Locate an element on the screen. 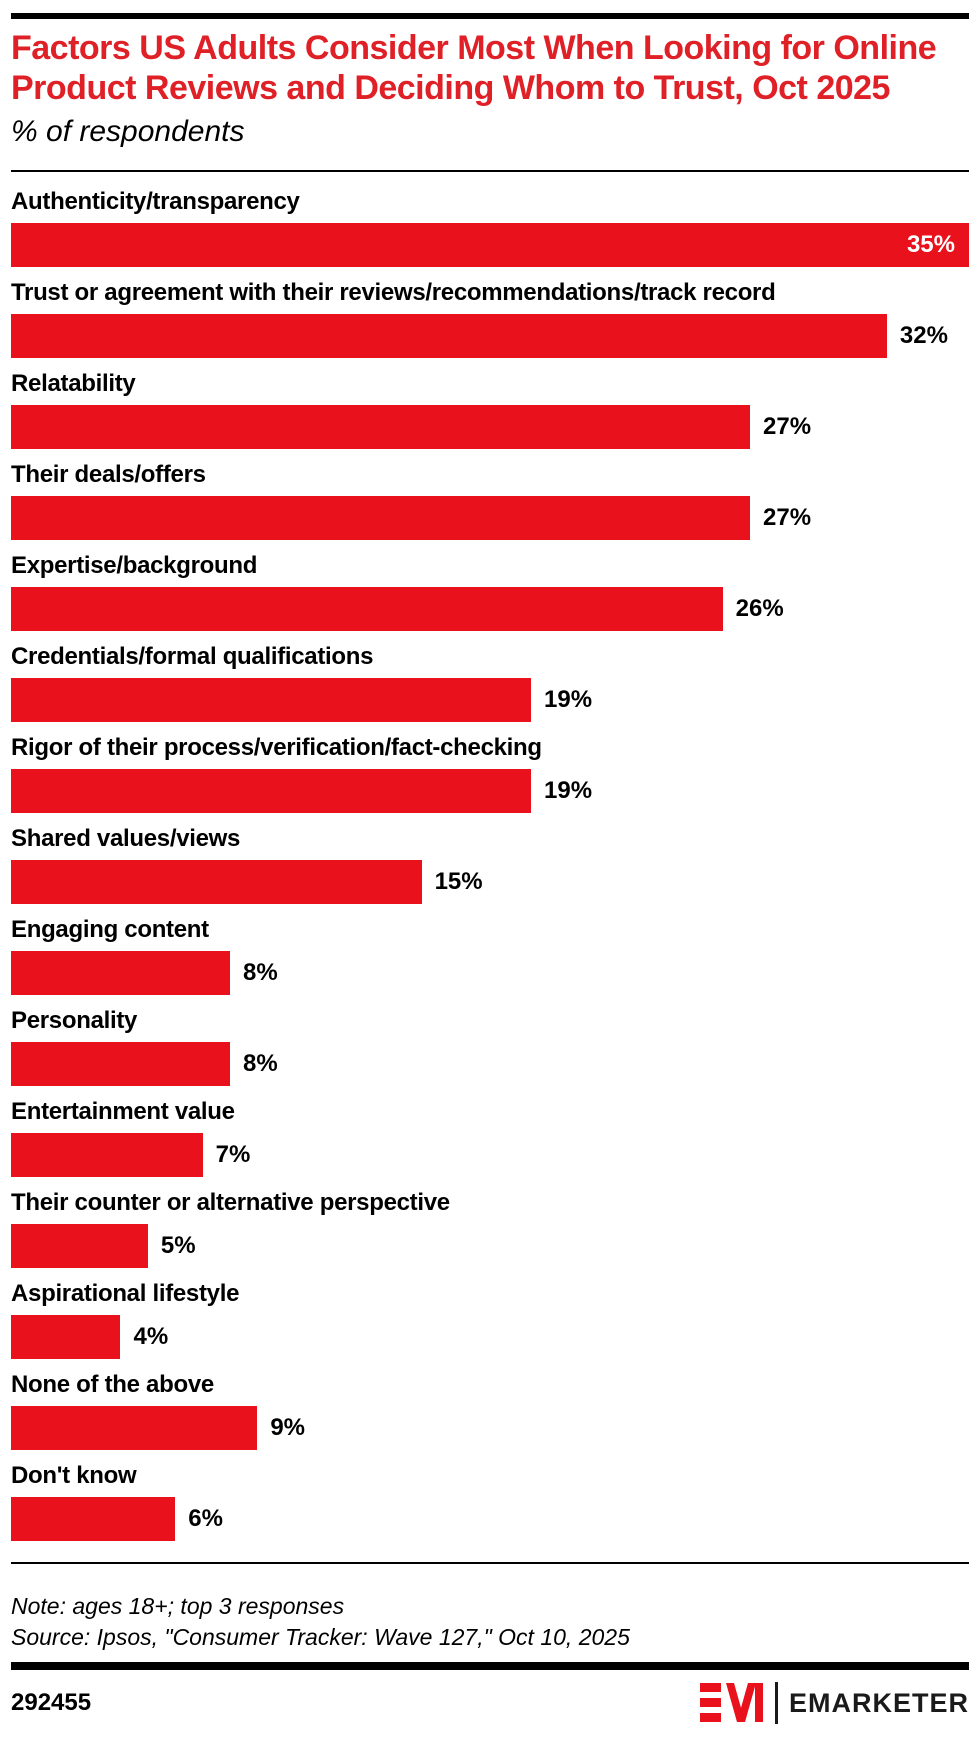 This screenshot has height=1754, width=980. bar-track: 35% is located at coordinates (490, 245).